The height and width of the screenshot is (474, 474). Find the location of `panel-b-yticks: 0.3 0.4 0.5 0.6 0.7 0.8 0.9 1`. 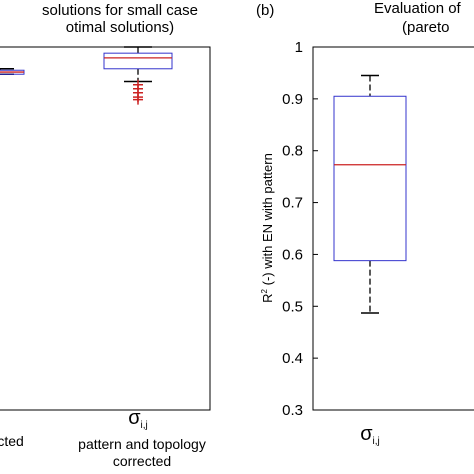

panel-b-yticks: 0.3 0.4 0.5 0.6 0.7 0.8 0.9 1 is located at coordinates (300, 229).